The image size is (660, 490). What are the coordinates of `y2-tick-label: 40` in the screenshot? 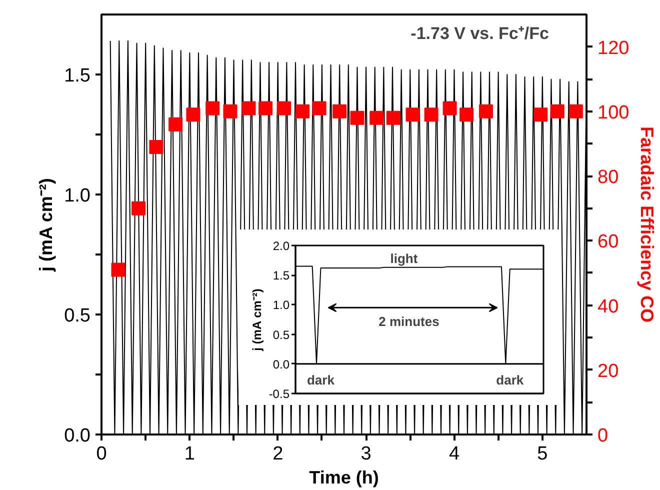 It's located at (608, 307).